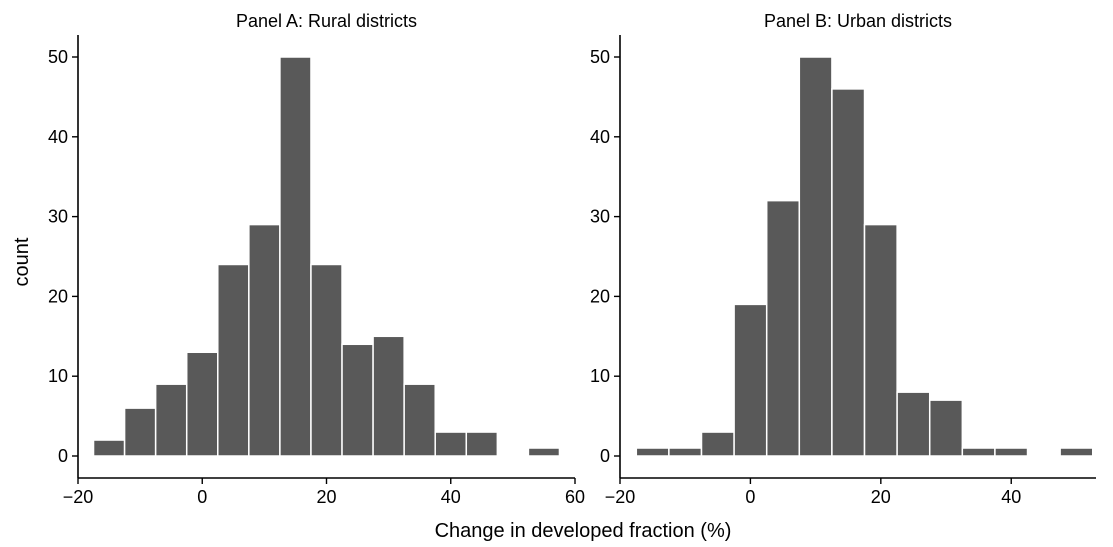 This screenshot has width=1113, height=547. Describe the element at coordinates (22, 261) in the screenshot. I see `y-axis-title: count` at that location.